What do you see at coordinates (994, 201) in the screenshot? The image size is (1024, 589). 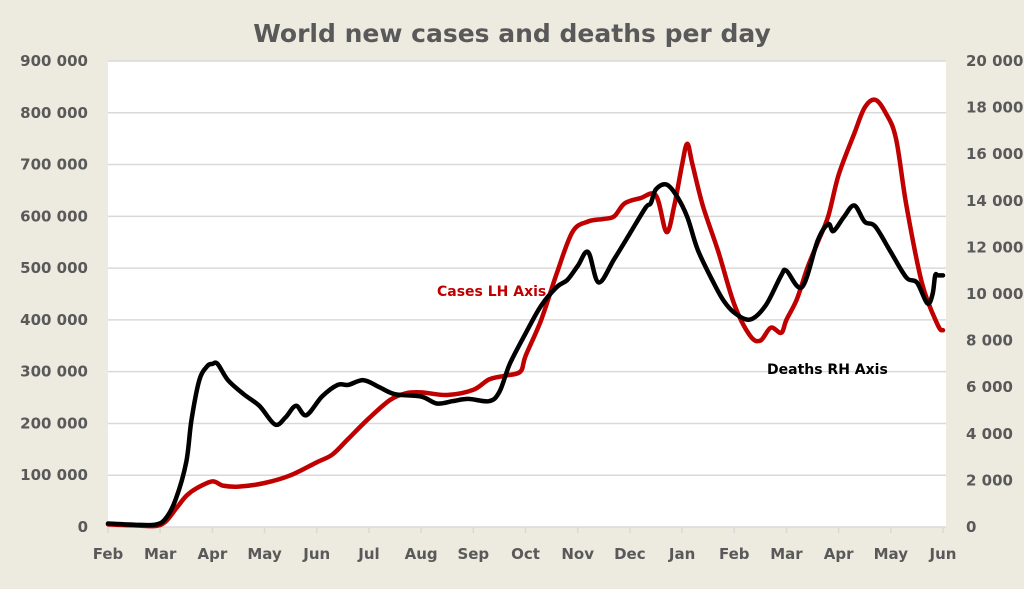 I see `y-right-tick-label: 14 000` at bounding box center [994, 201].